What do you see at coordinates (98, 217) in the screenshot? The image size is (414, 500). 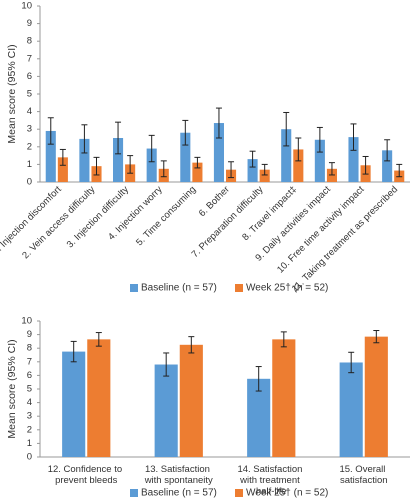 I see `x-tick-label: 3. Injection difficulty` at bounding box center [98, 217].